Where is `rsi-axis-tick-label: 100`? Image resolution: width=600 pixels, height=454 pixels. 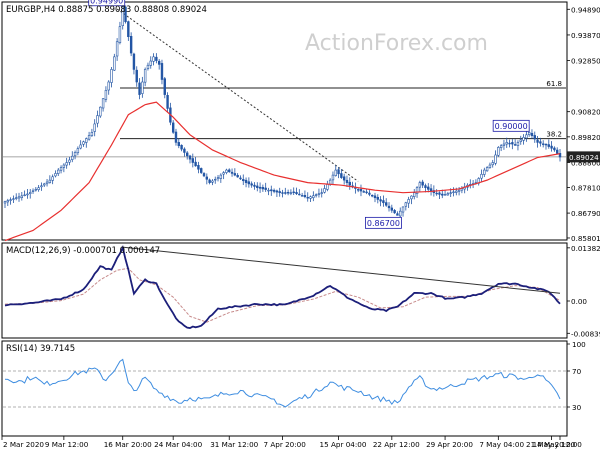 rsi-axis-tick-label: 100 is located at coordinates (579, 344).